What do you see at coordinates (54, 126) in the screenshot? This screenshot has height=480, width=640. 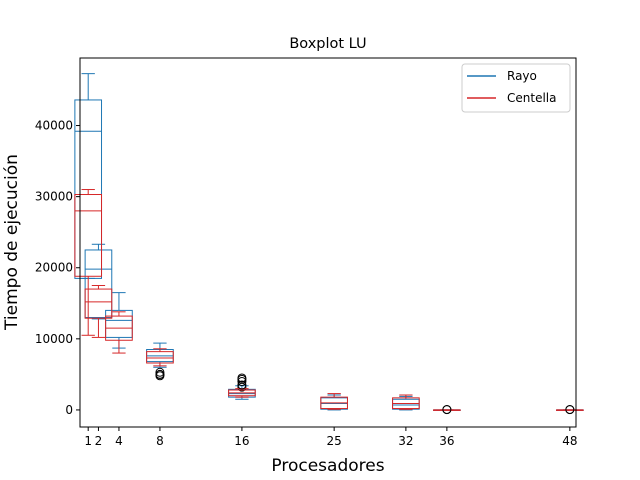 I see `y-tick-label: 40000` at bounding box center [54, 126].